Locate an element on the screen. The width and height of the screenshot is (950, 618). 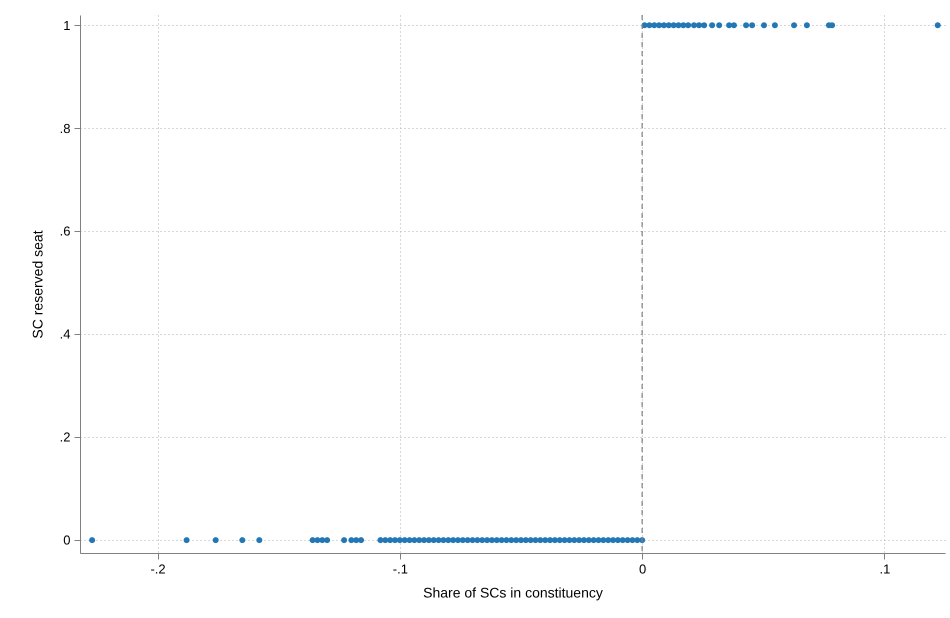
x-tick-label: -.1 is located at coordinates (400, 569).